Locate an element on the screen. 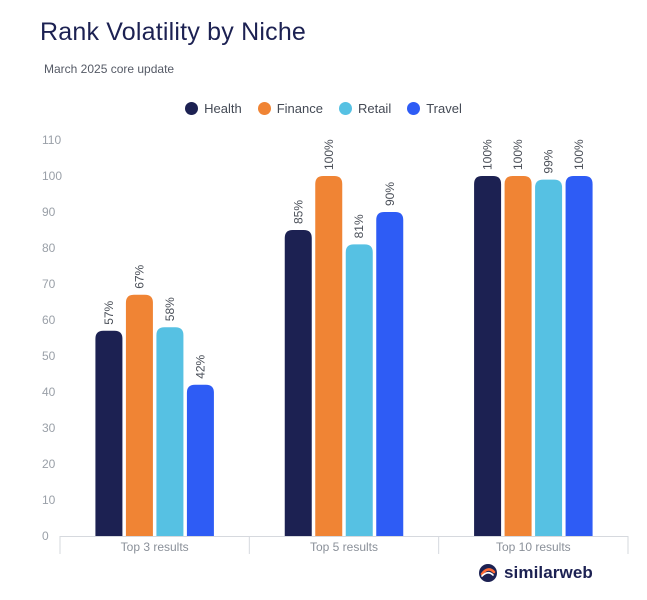  y-tick-label-70: 70 is located at coordinates (49, 284).